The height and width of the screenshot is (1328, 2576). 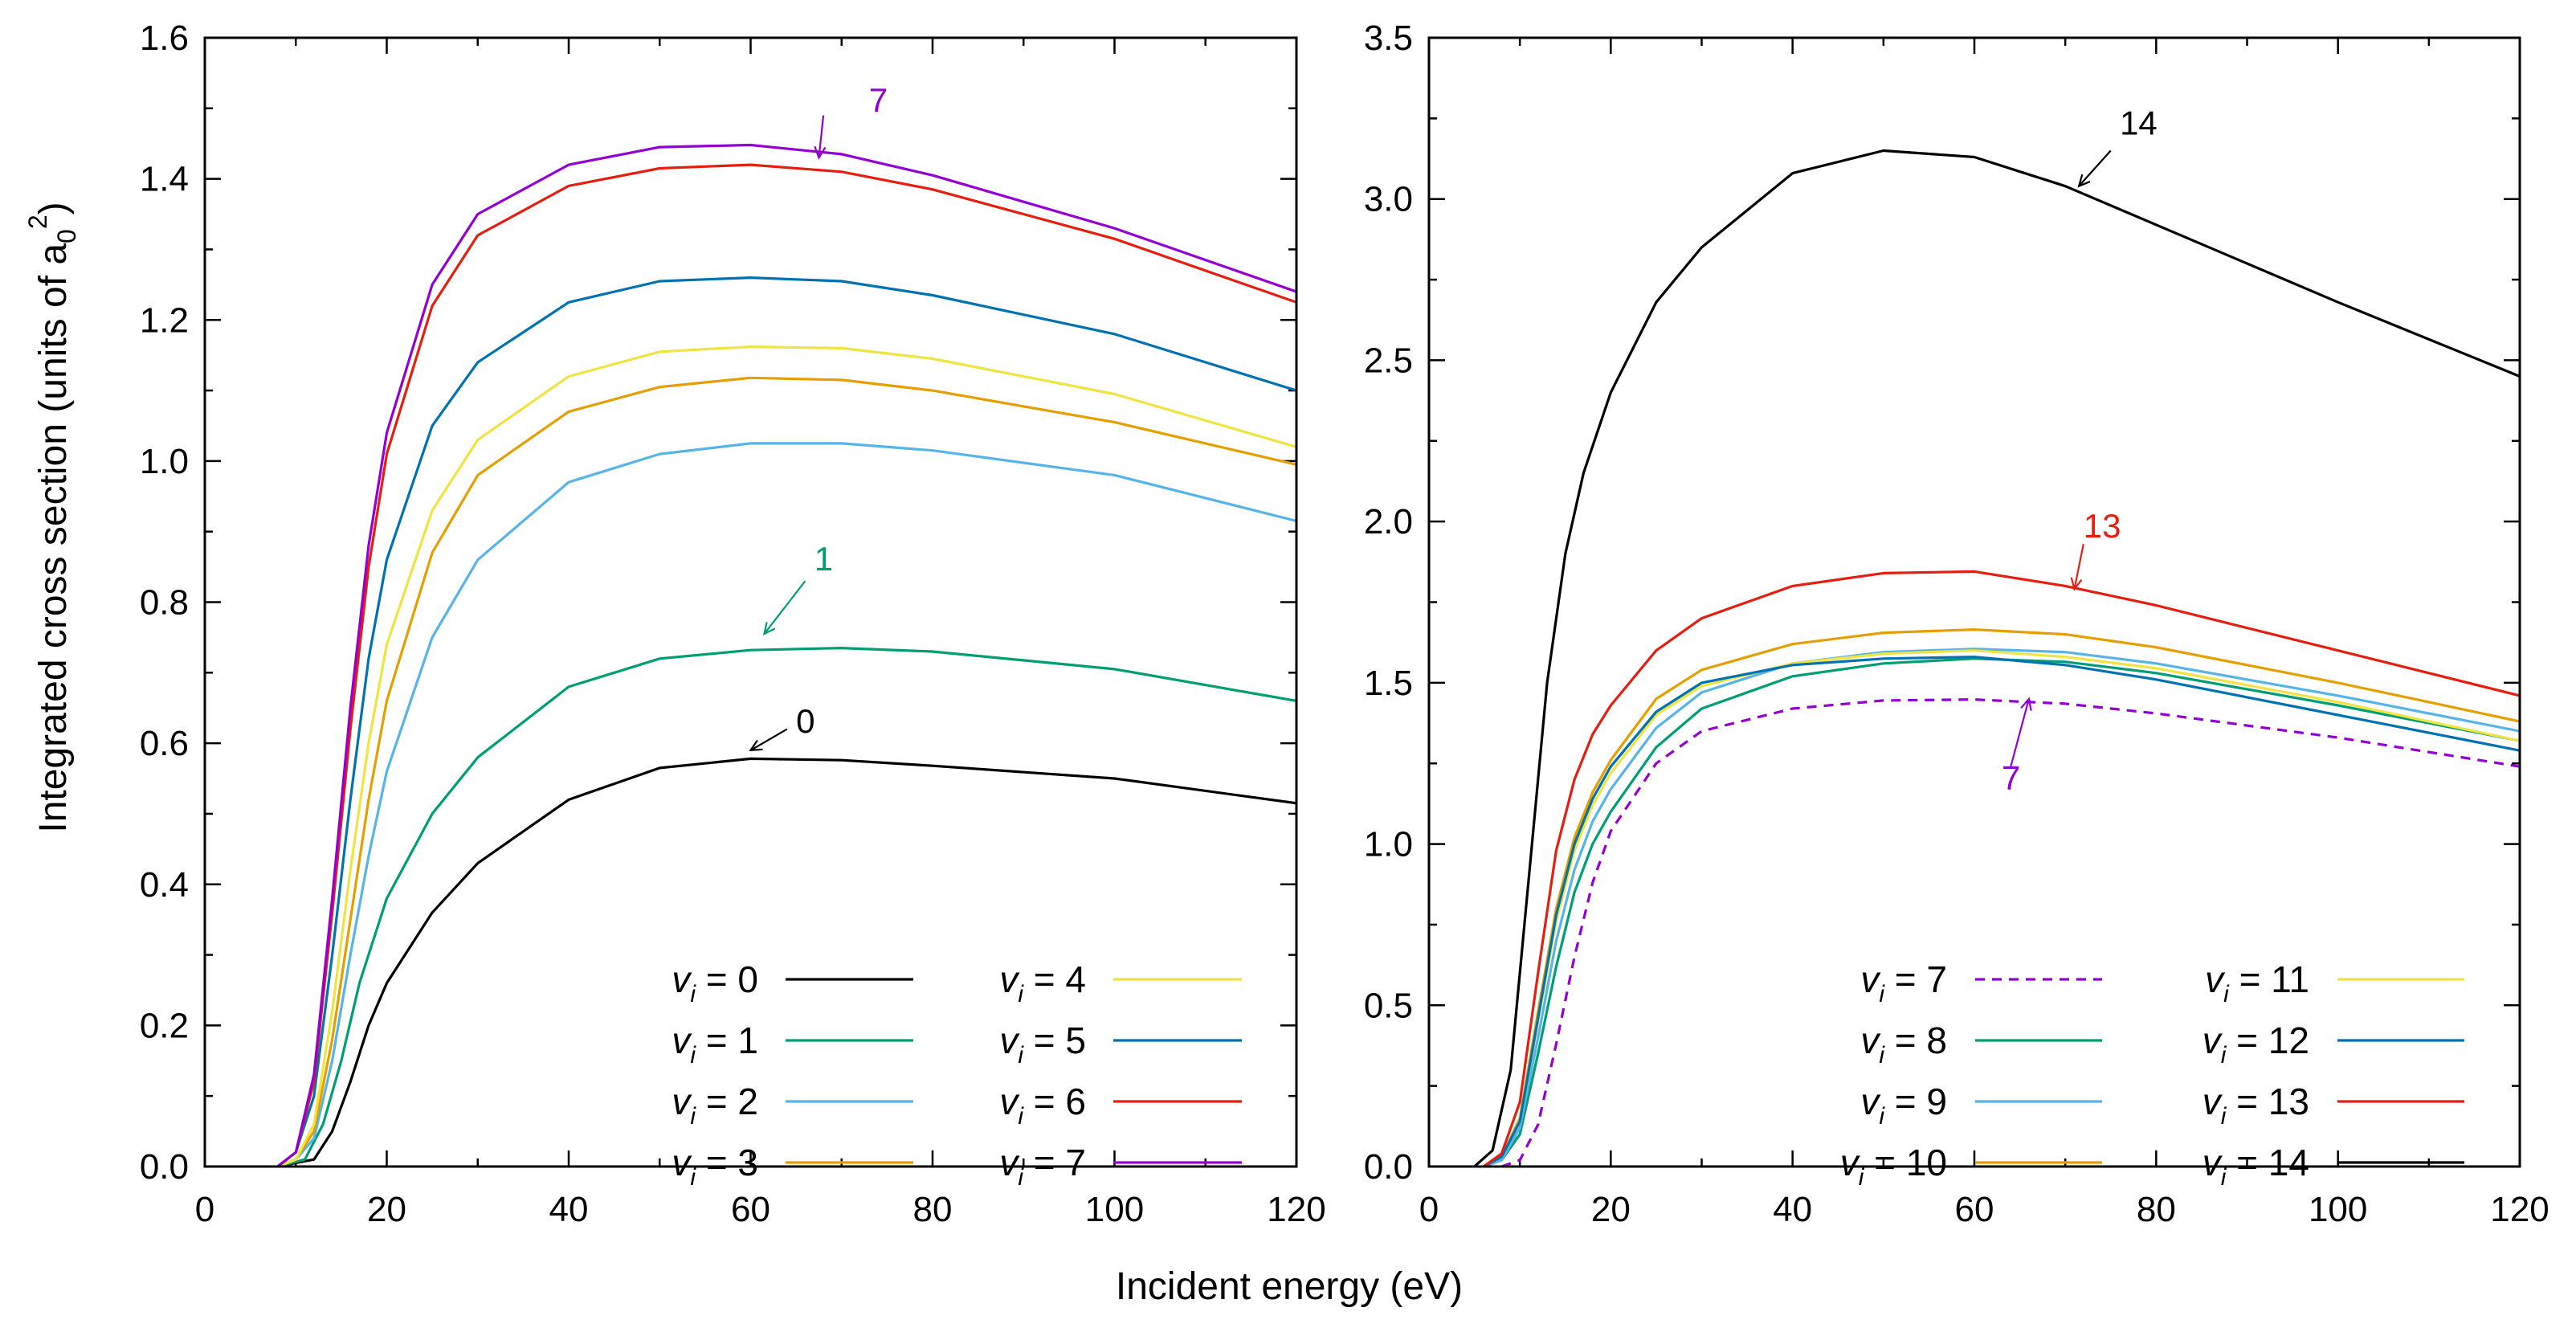 I want to click on y-tick-label: 2.5, so click(x=1388, y=360).